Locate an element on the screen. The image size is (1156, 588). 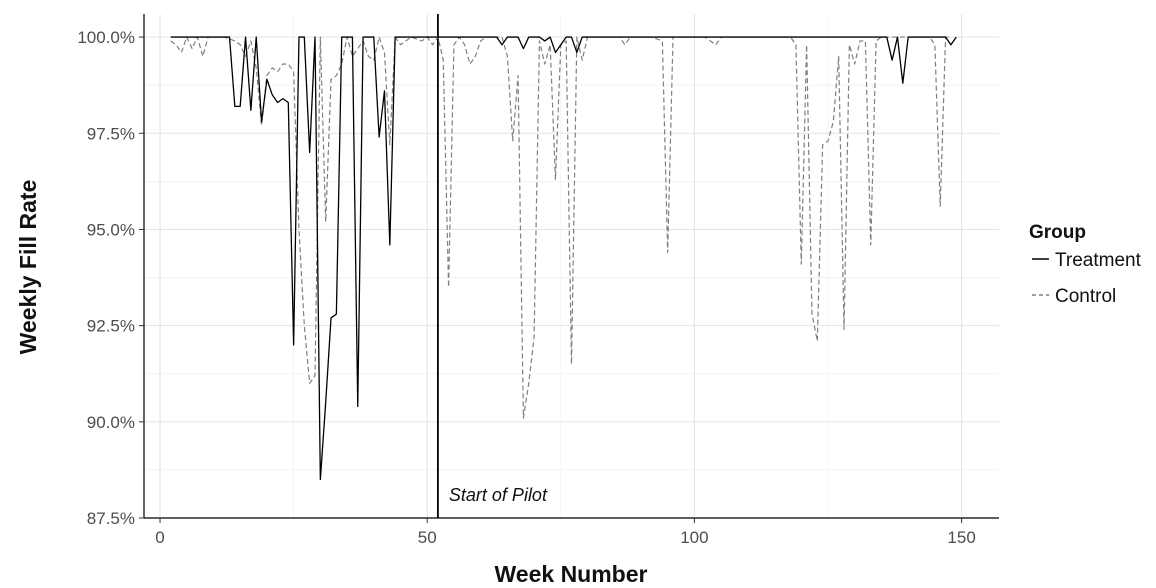
x-tick-label-3: 150 is located at coordinates (961, 537).